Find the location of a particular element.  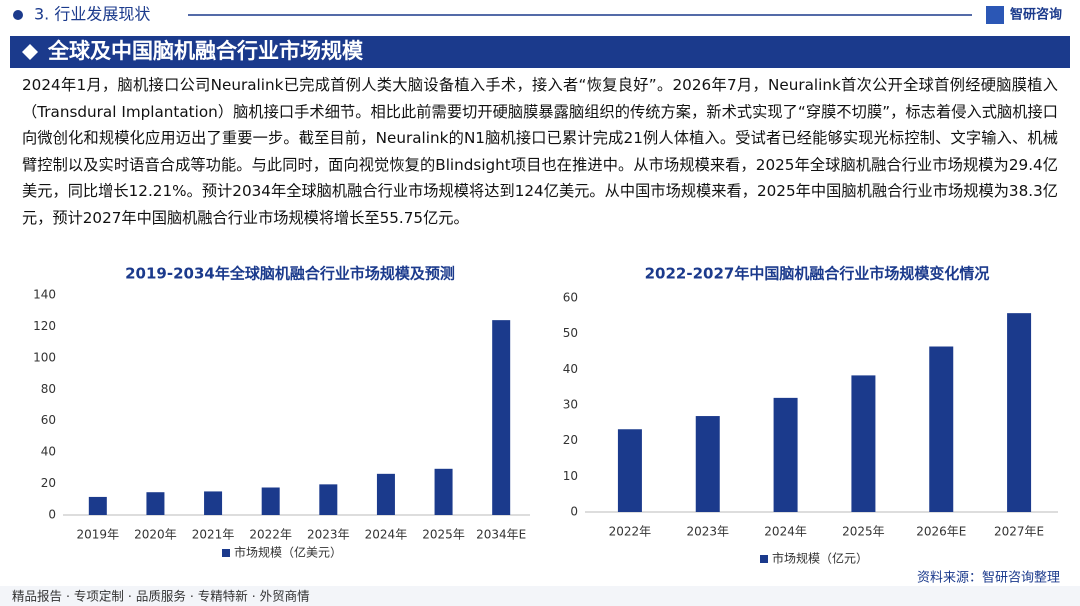

source: 资料来源：智研咨询整理 is located at coordinates (988, 578).